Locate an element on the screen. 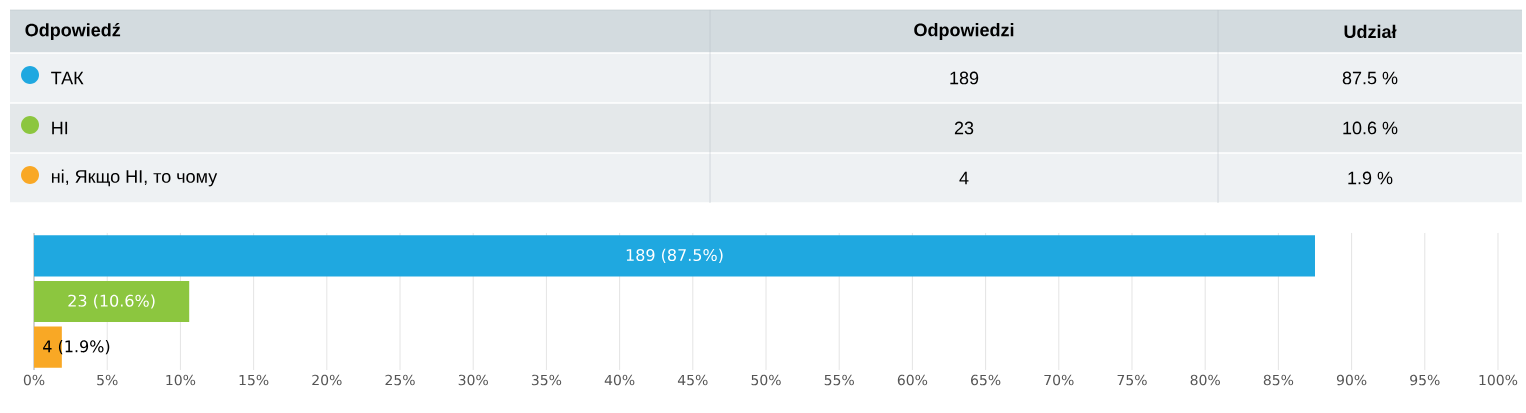 Image resolution: width=1526 pixels, height=413 pixels. text: Odpowiedź is located at coordinates (73, 31).